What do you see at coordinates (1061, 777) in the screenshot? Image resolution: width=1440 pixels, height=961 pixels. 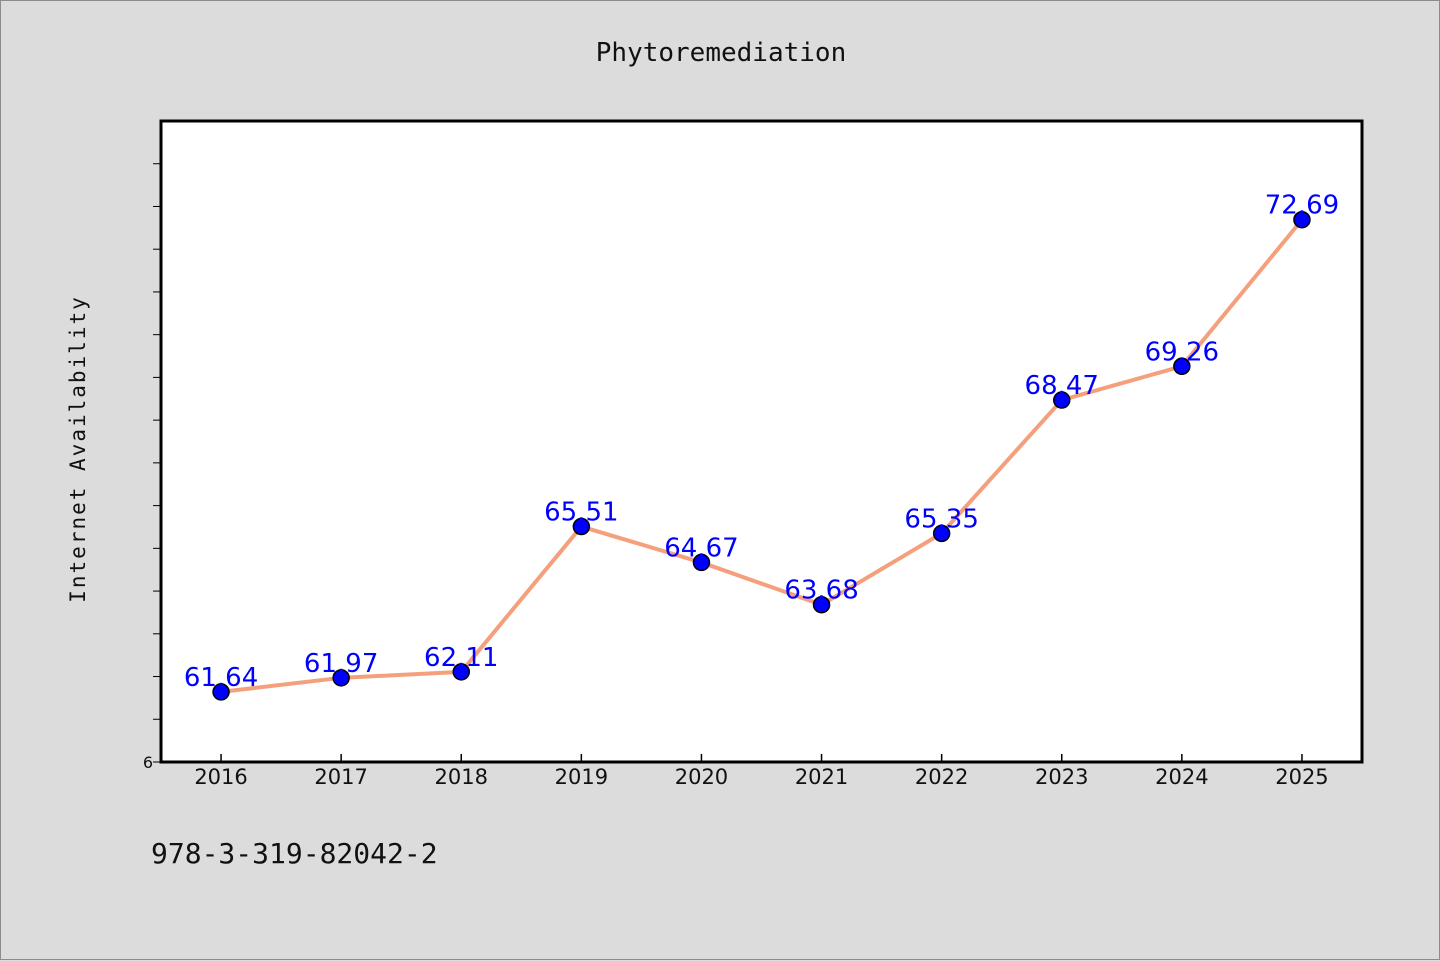 I see `x-tick-label: 2023` at bounding box center [1061, 777].